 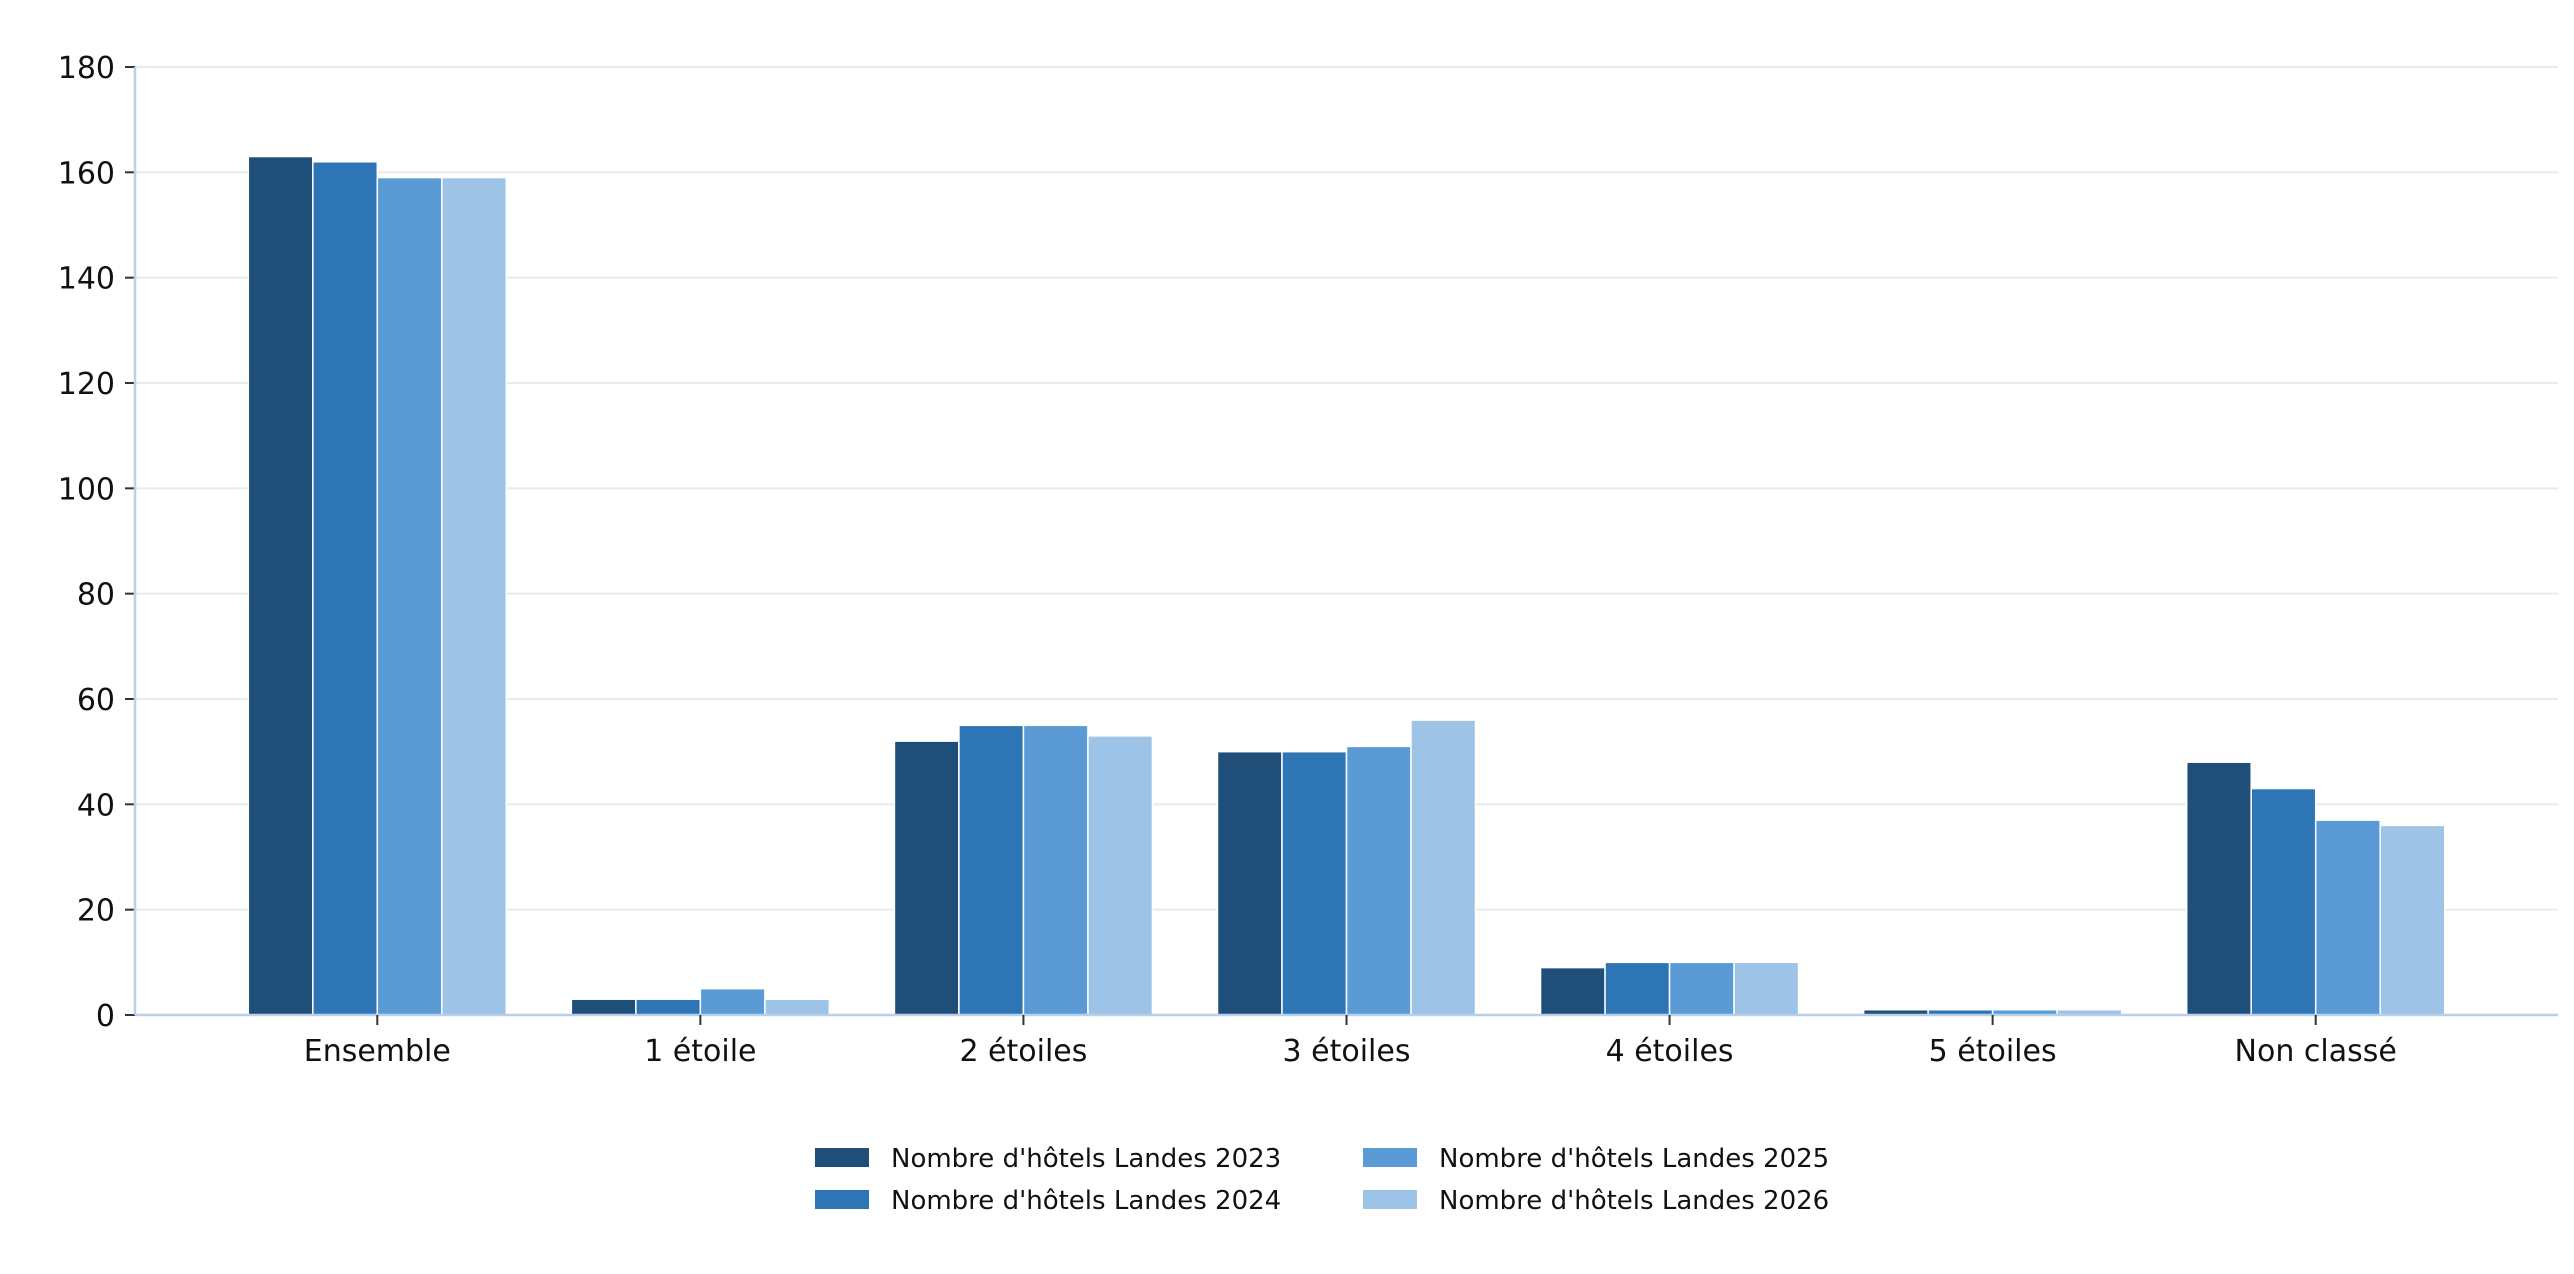 I want to click on y-tick-label: 120, so click(x=86, y=384).